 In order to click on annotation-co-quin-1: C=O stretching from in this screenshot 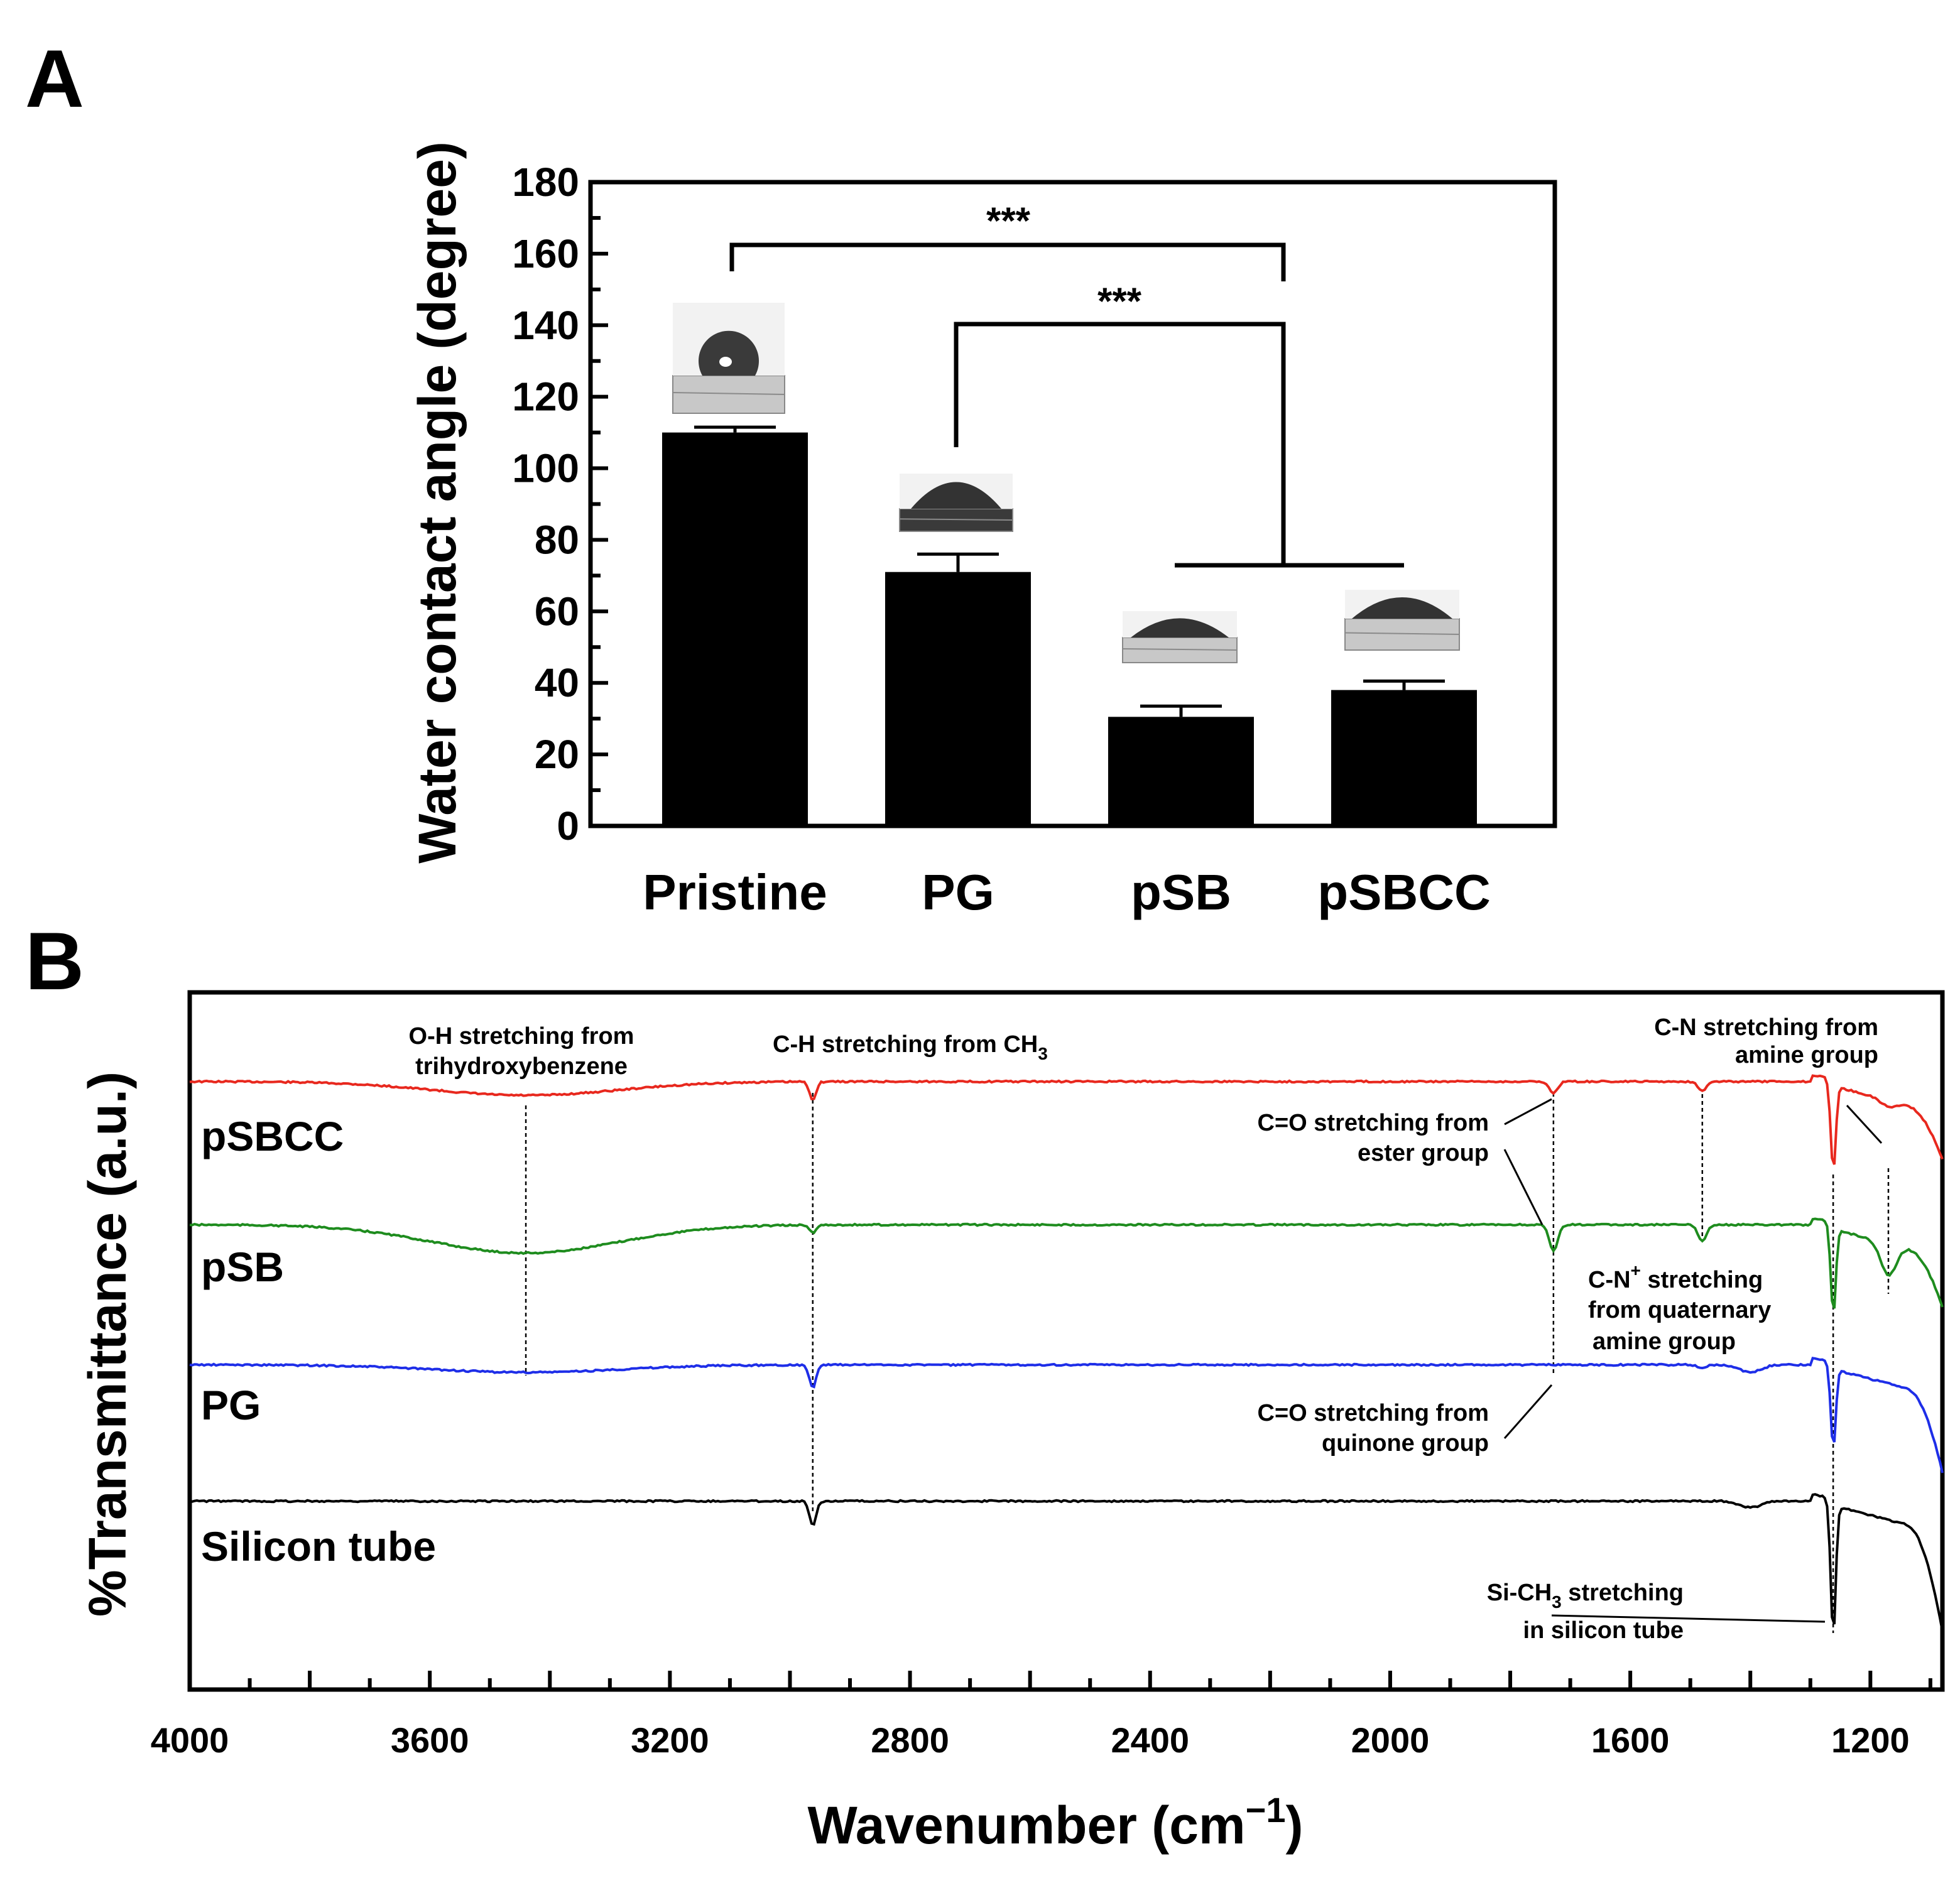, I will do `click(1373, 1413)`.